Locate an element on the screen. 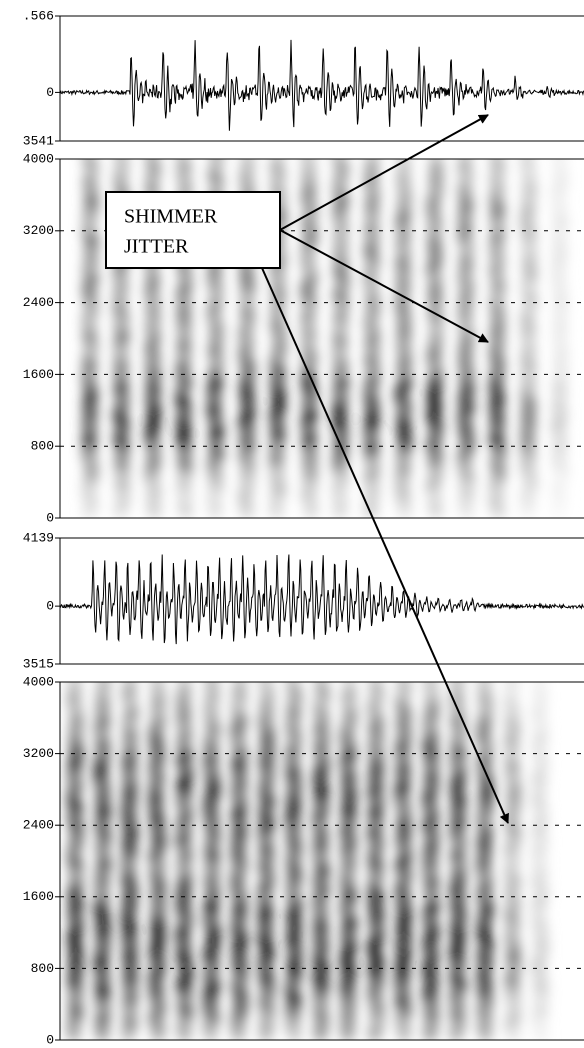  annotation-text: JITTER is located at coordinates (156, 247).